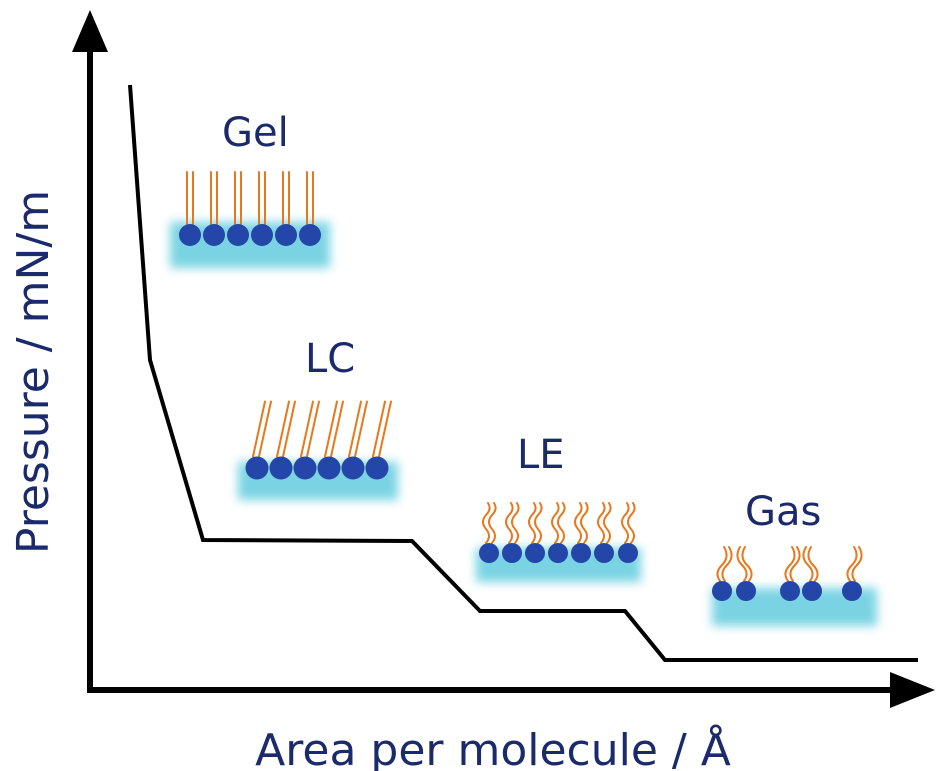 The height and width of the screenshot is (771, 938). I want to click on phase-label-gel: Gel, so click(255, 133).